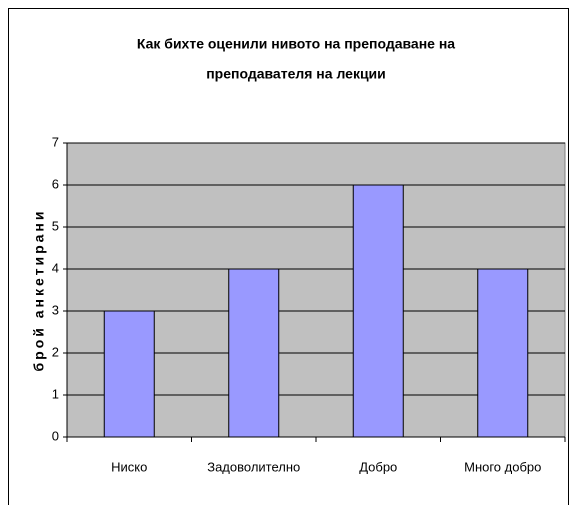 This screenshot has height=505, width=575. I want to click on y-tick-label: 5, so click(55, 225).